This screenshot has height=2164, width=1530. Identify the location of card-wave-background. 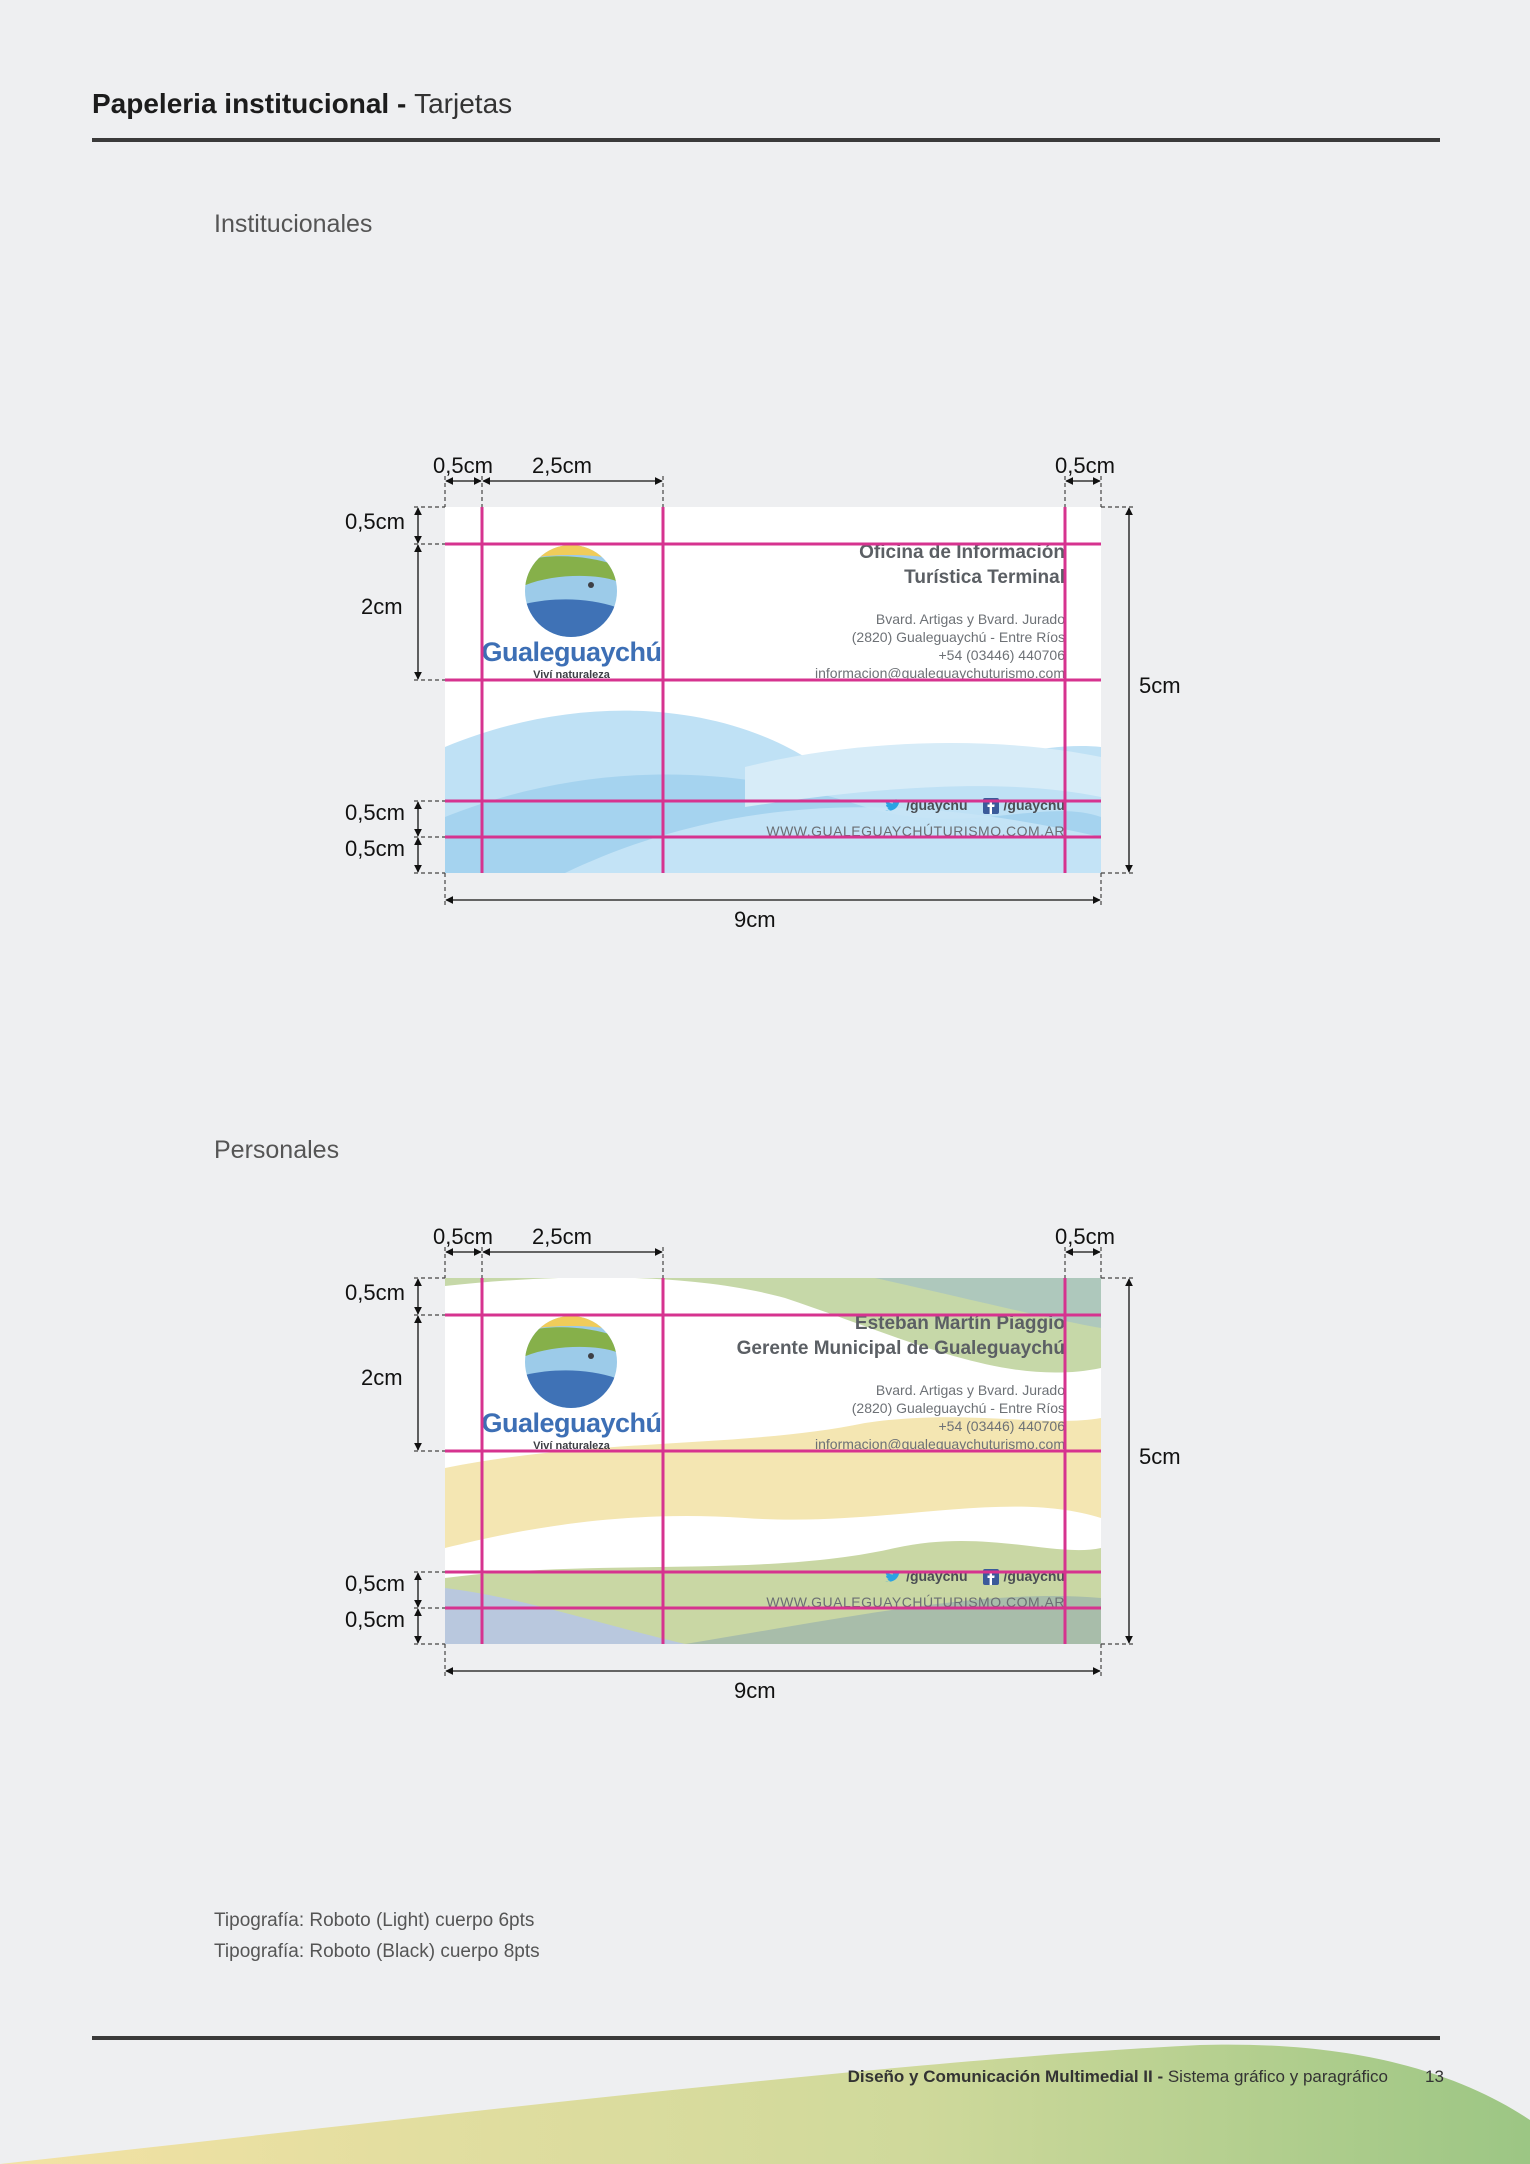
(773, 791).